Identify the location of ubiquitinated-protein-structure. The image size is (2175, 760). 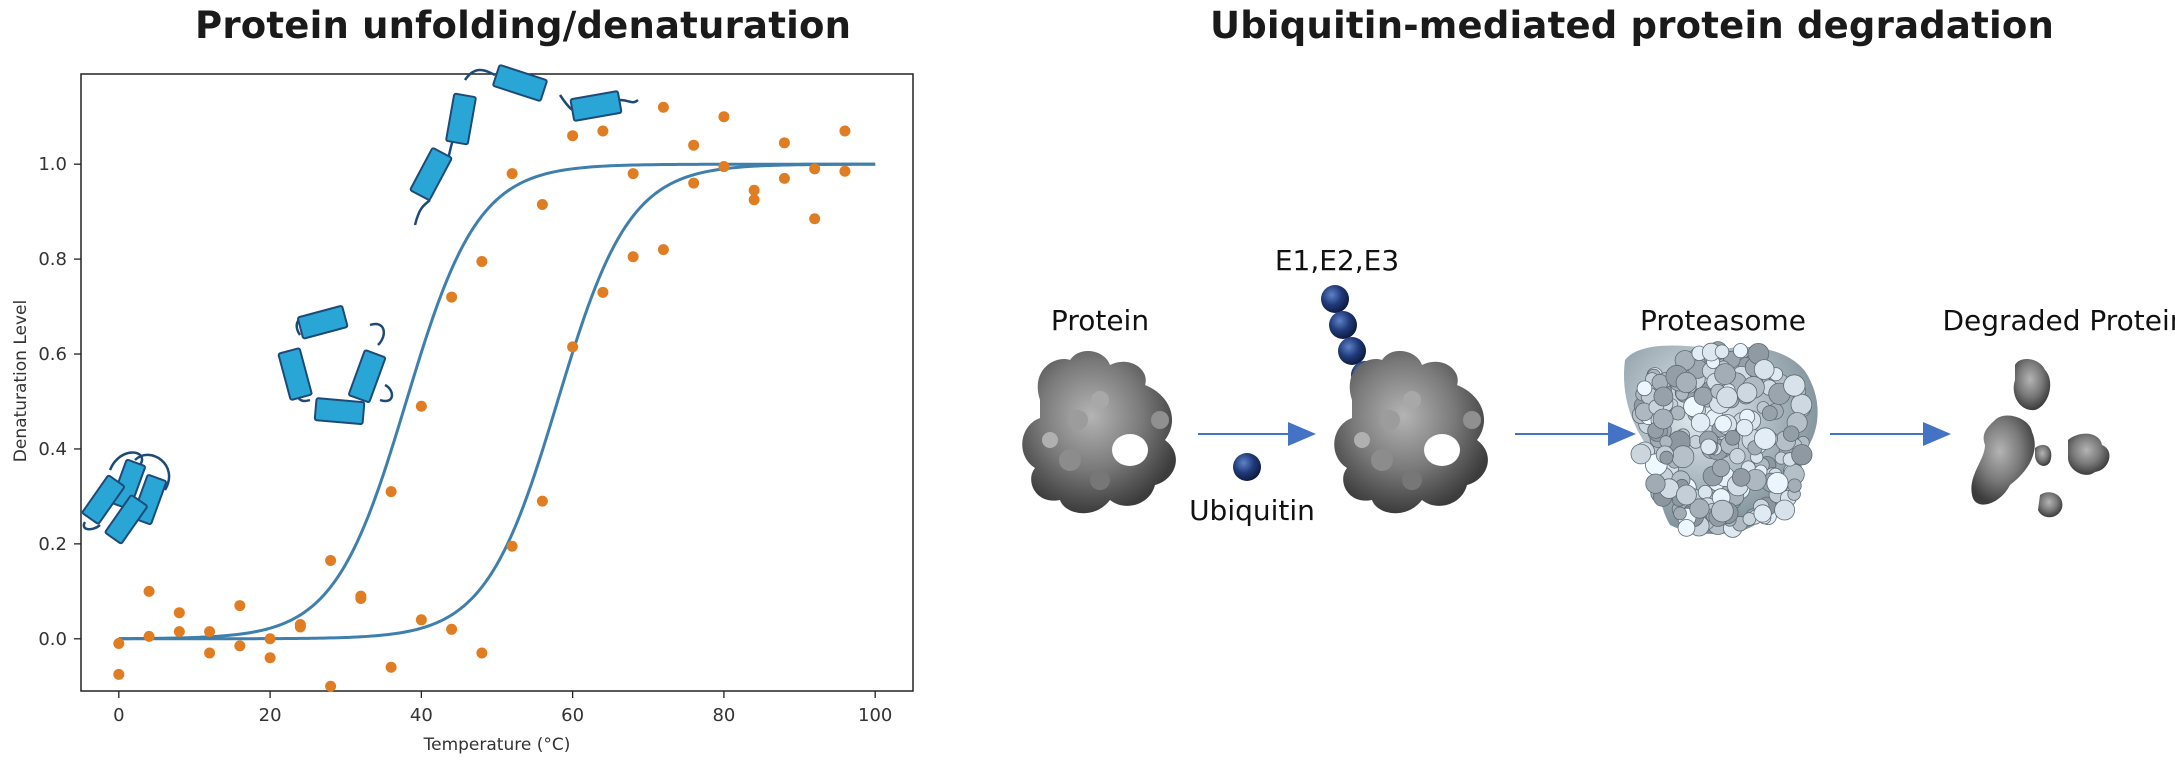
(1411, 432).